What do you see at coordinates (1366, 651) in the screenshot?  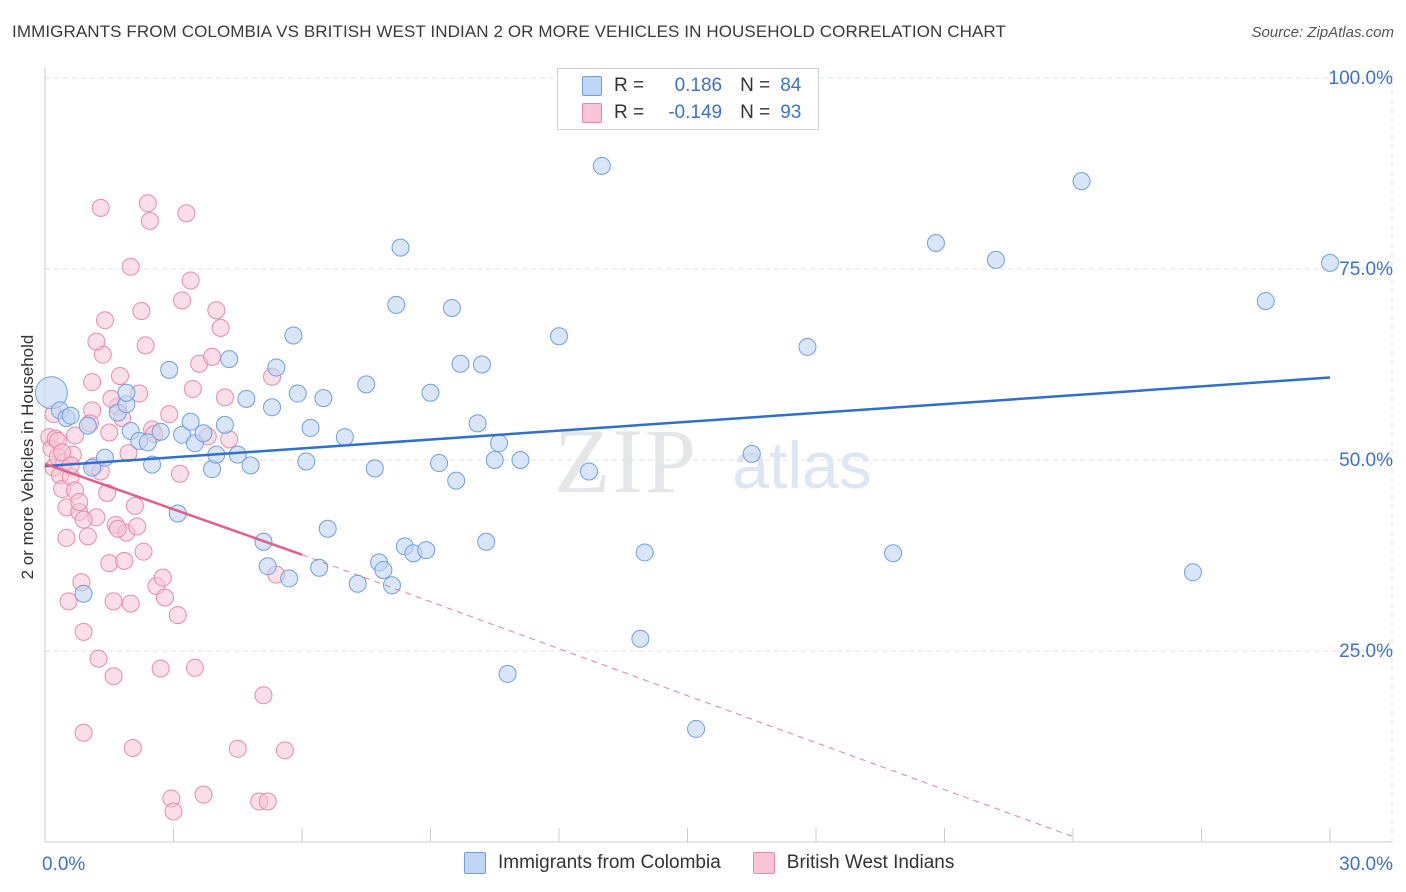 I see `y-tick-label: 25.0%` at bounding box center [1366, 651].